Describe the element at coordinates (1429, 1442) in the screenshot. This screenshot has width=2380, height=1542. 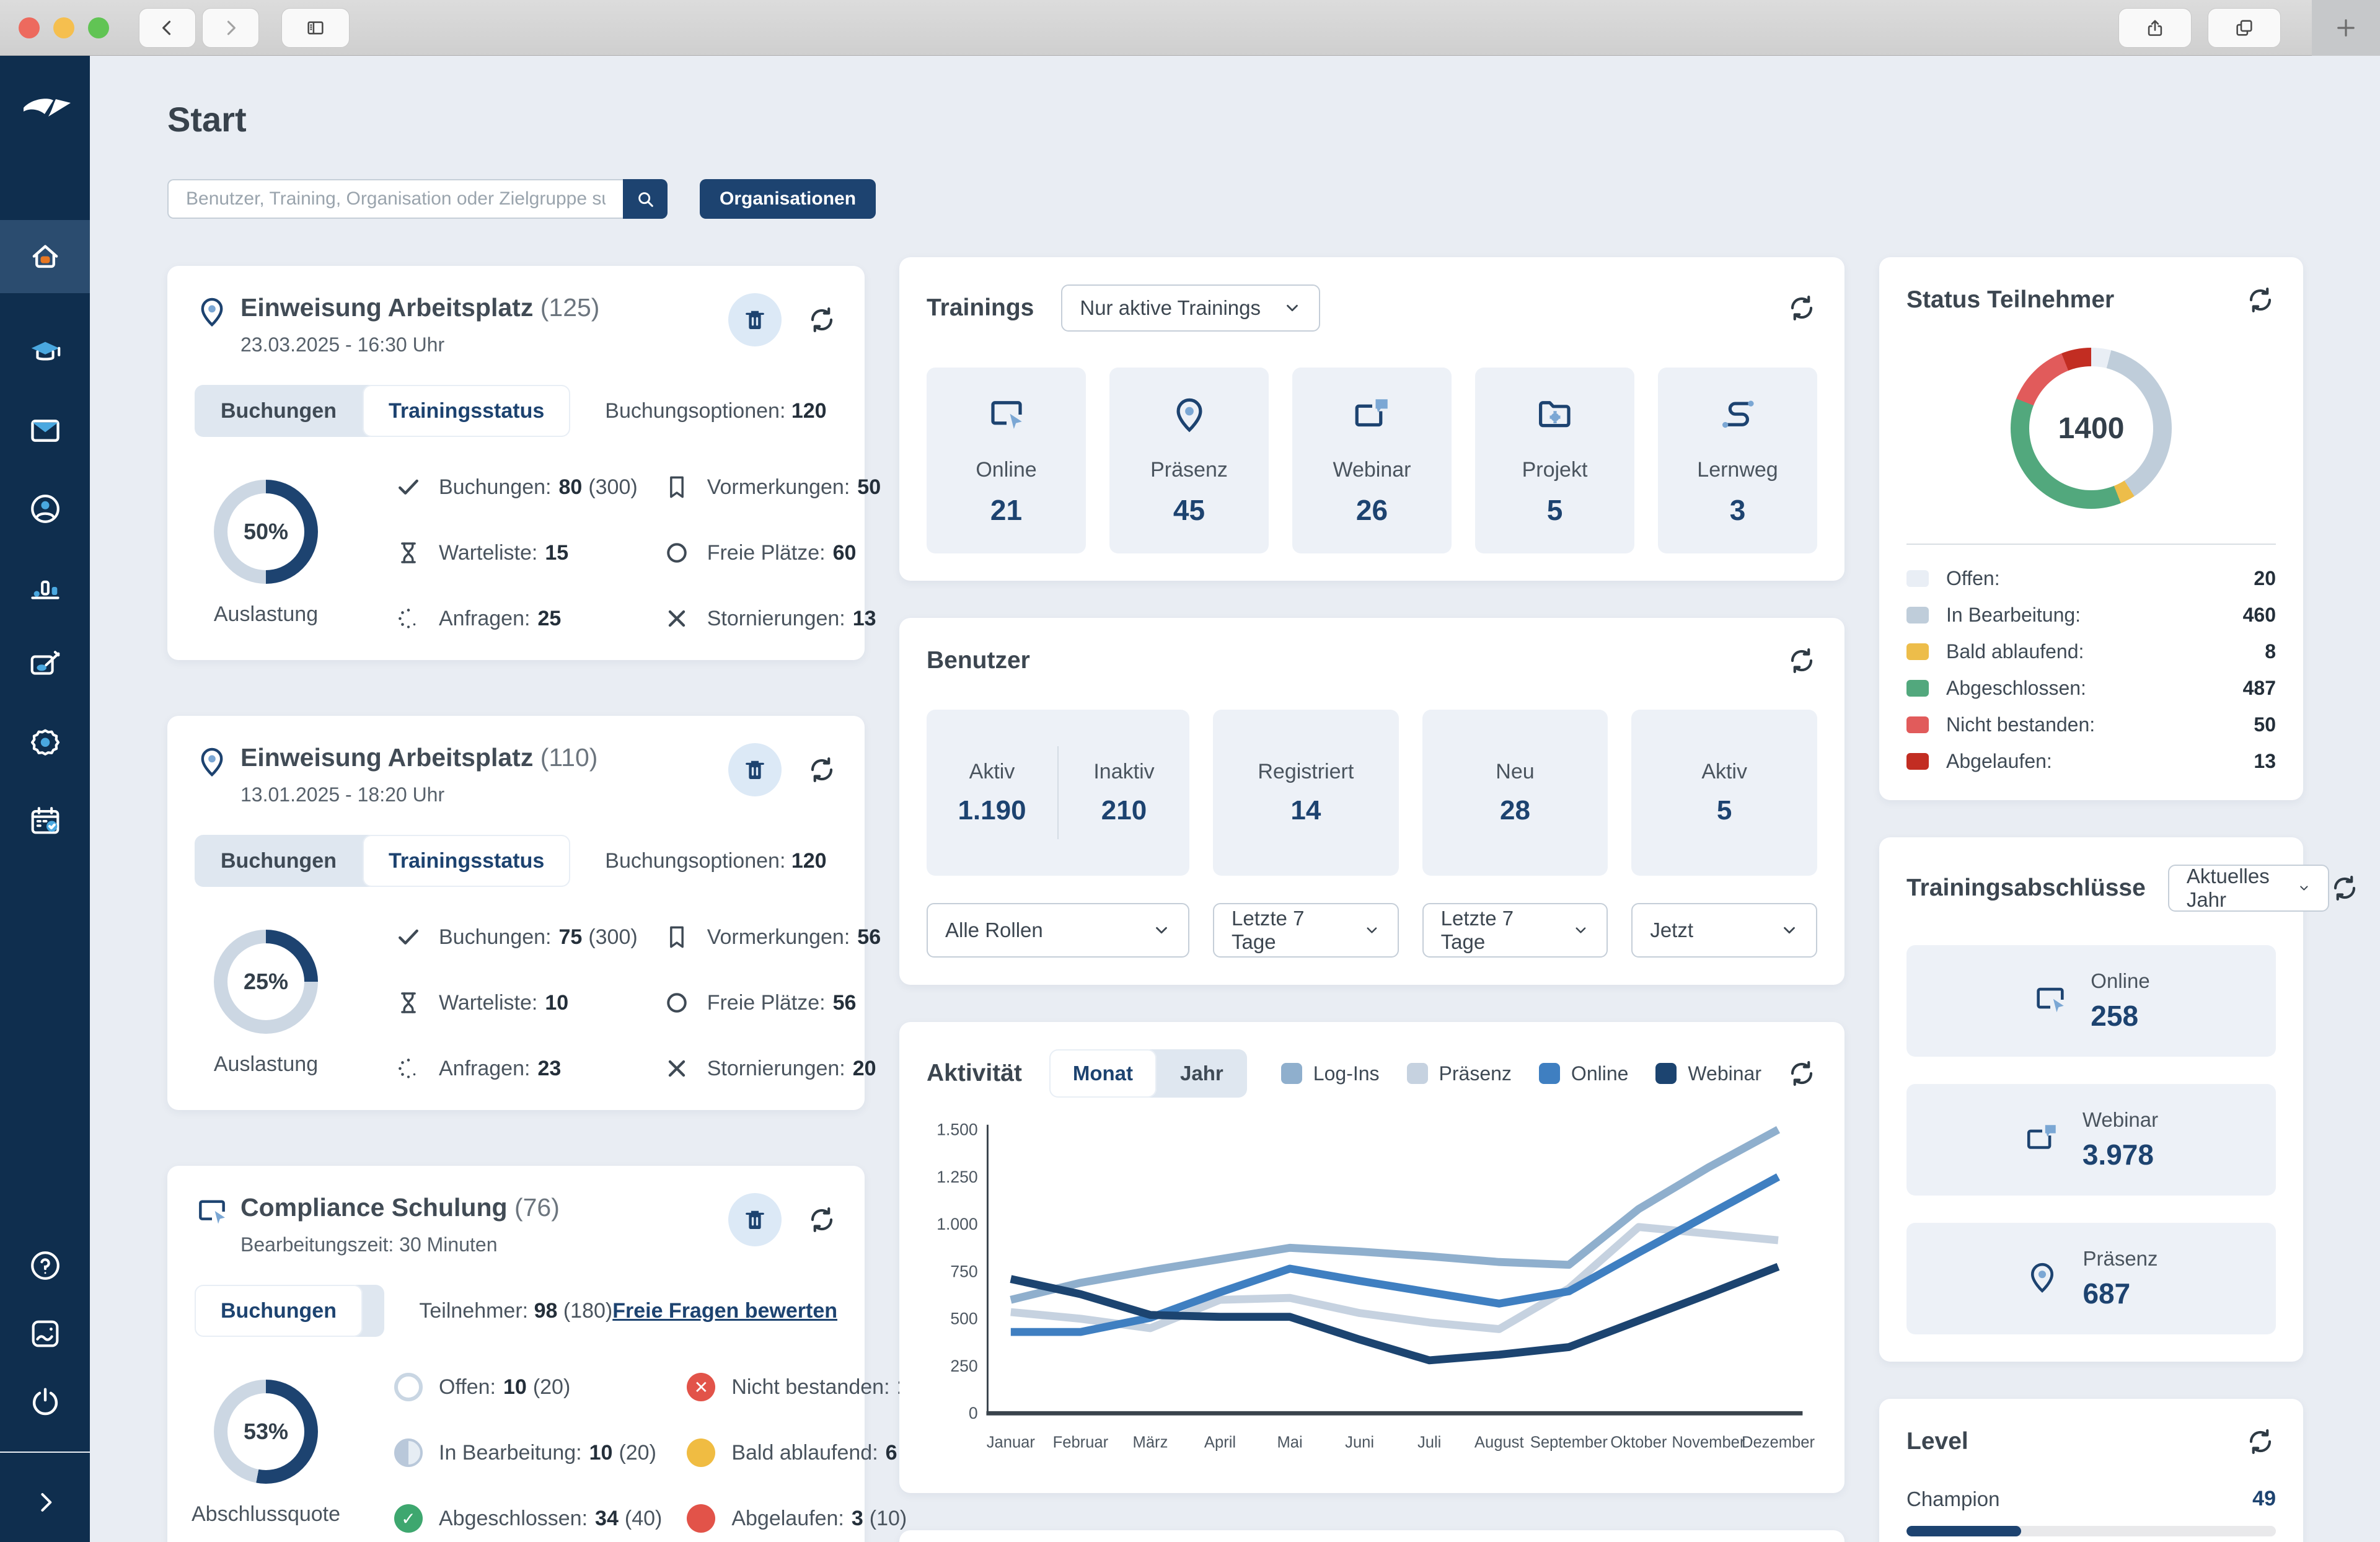
I see `svg-text: Juli` at that location.